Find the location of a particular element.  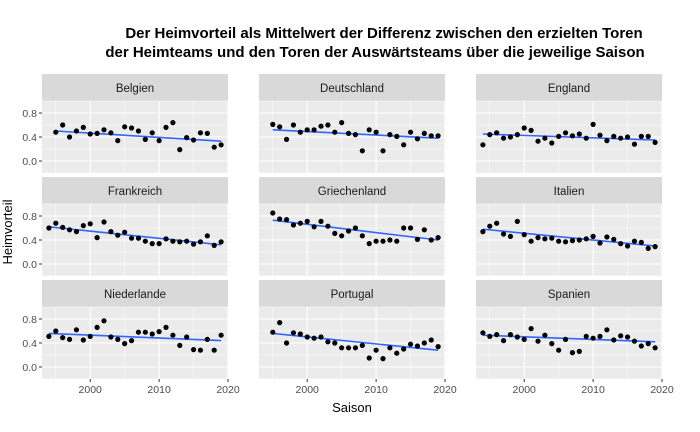

facet-strip-label: England is located at coordinates (569, 89).